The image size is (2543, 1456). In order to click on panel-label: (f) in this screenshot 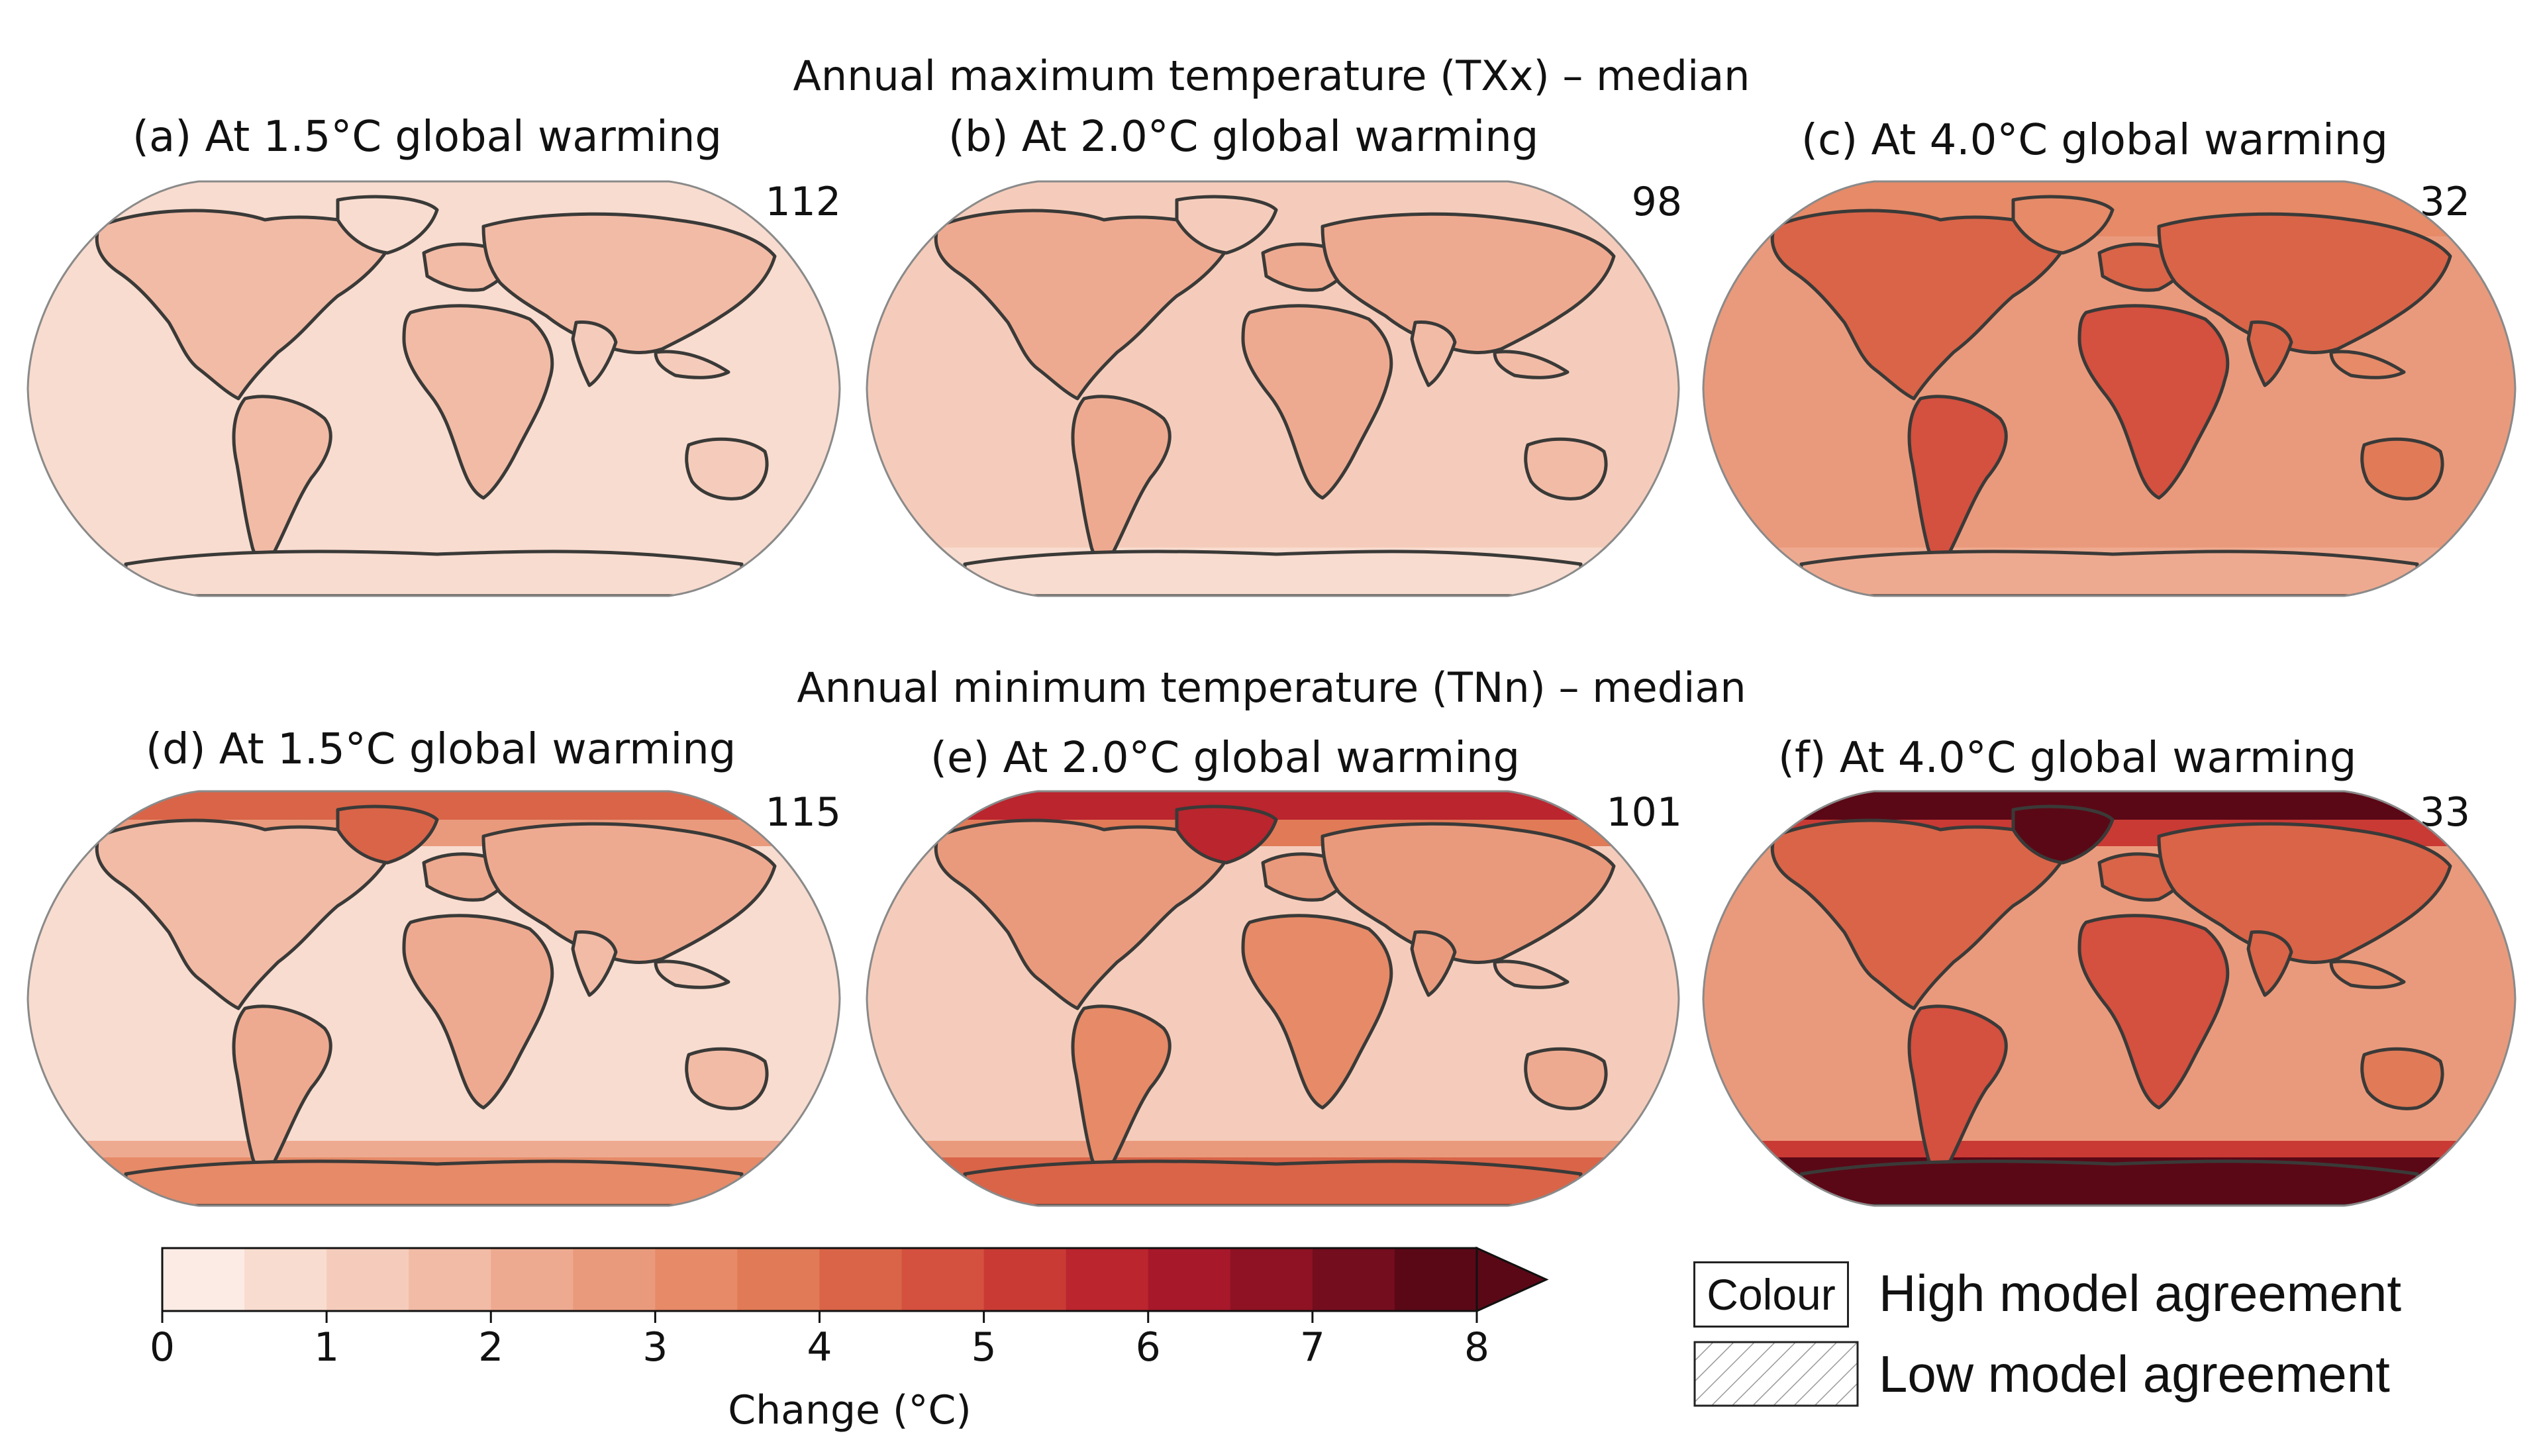, I will do `click(1802, 758)`.